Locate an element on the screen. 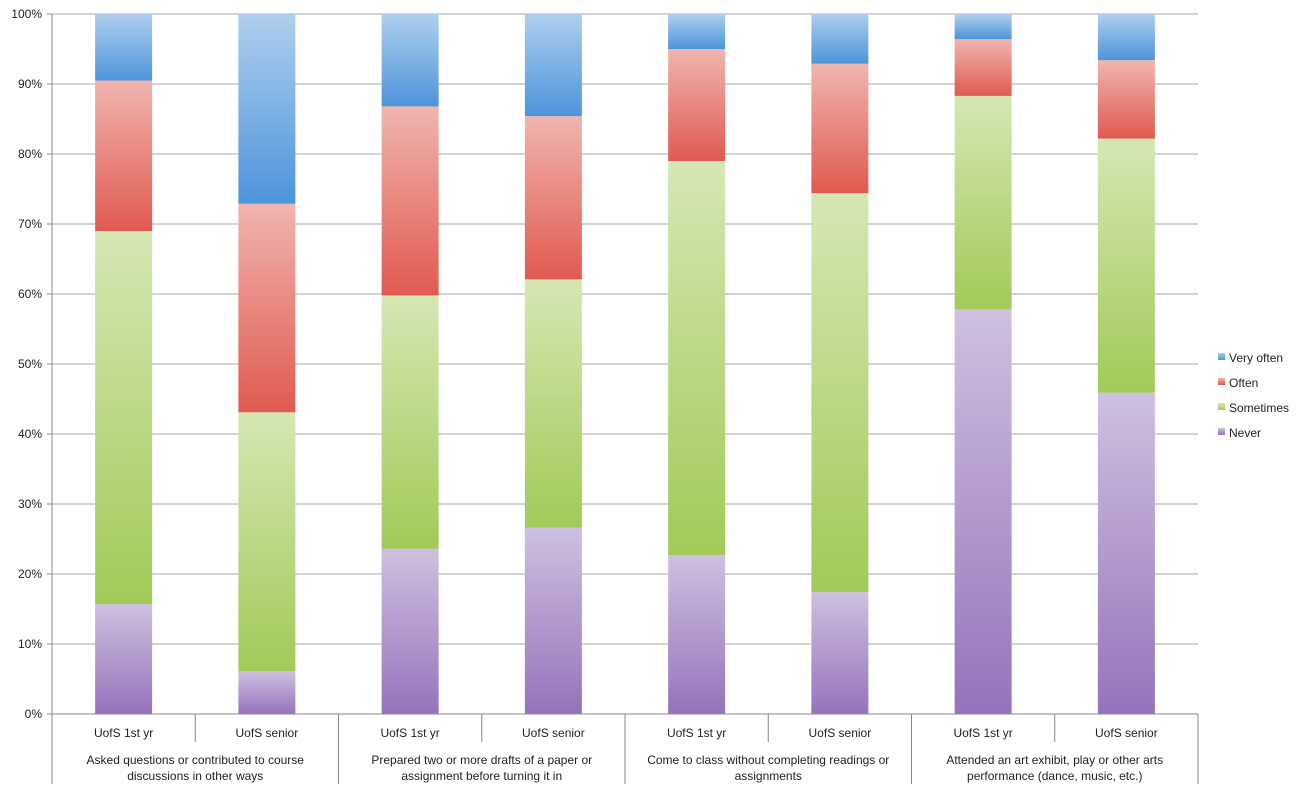  x-group-label: performance (dance, music, etc.) is located at coordinates (1054, 776).